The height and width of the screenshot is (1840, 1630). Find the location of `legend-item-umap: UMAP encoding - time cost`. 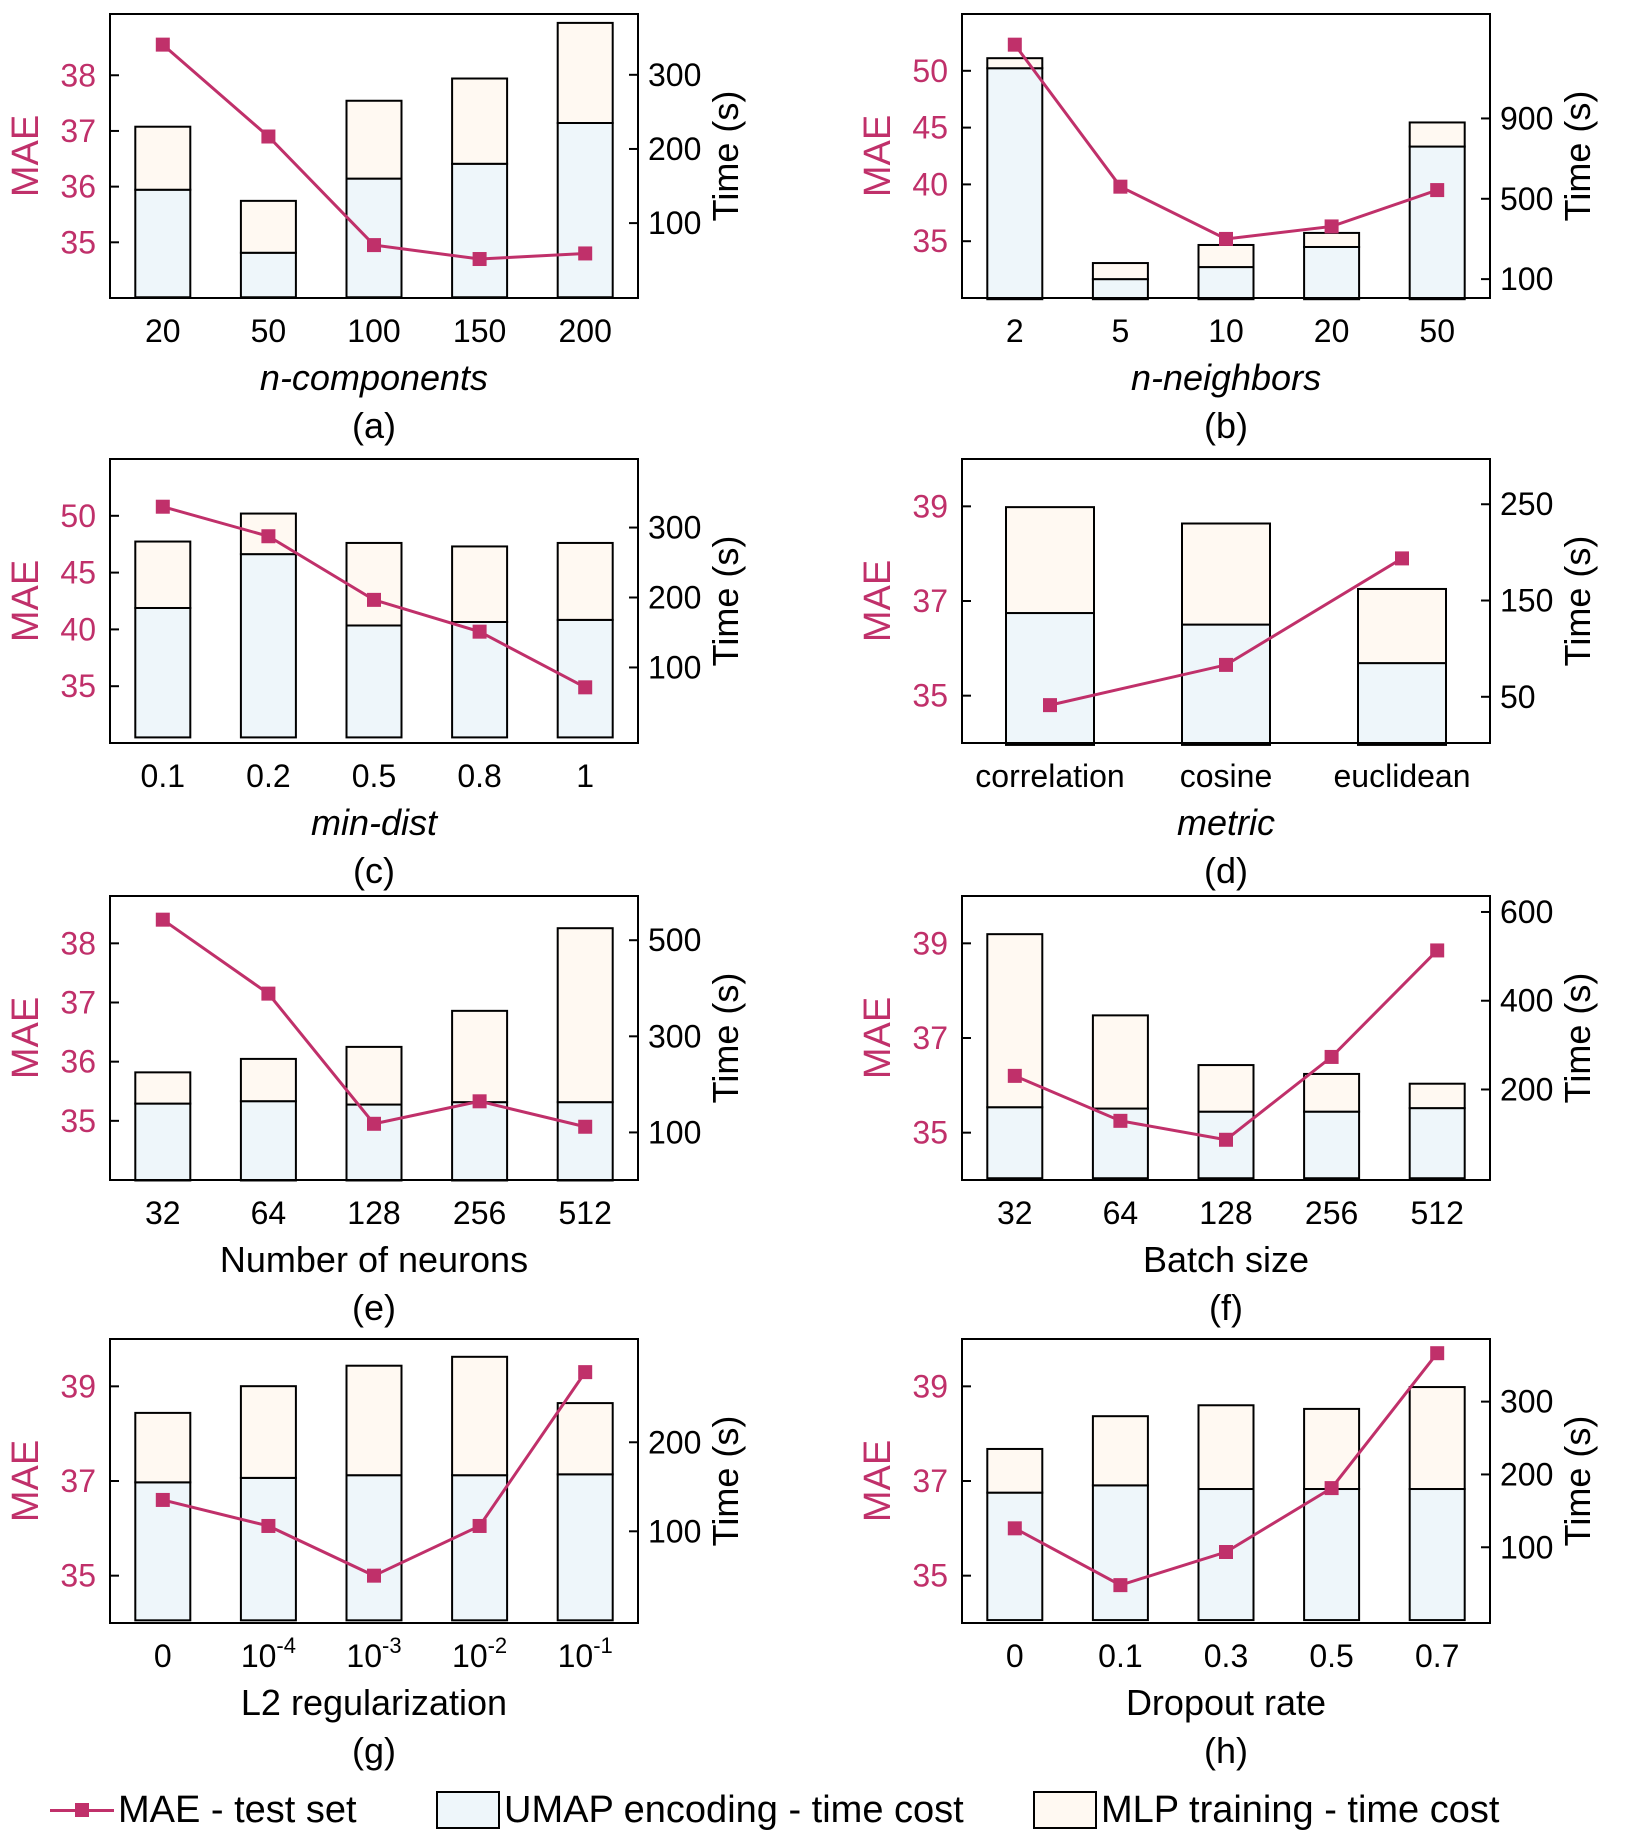

legend-item-umap: UMAP encoding - time cost is located at coordinates (700, 1810).